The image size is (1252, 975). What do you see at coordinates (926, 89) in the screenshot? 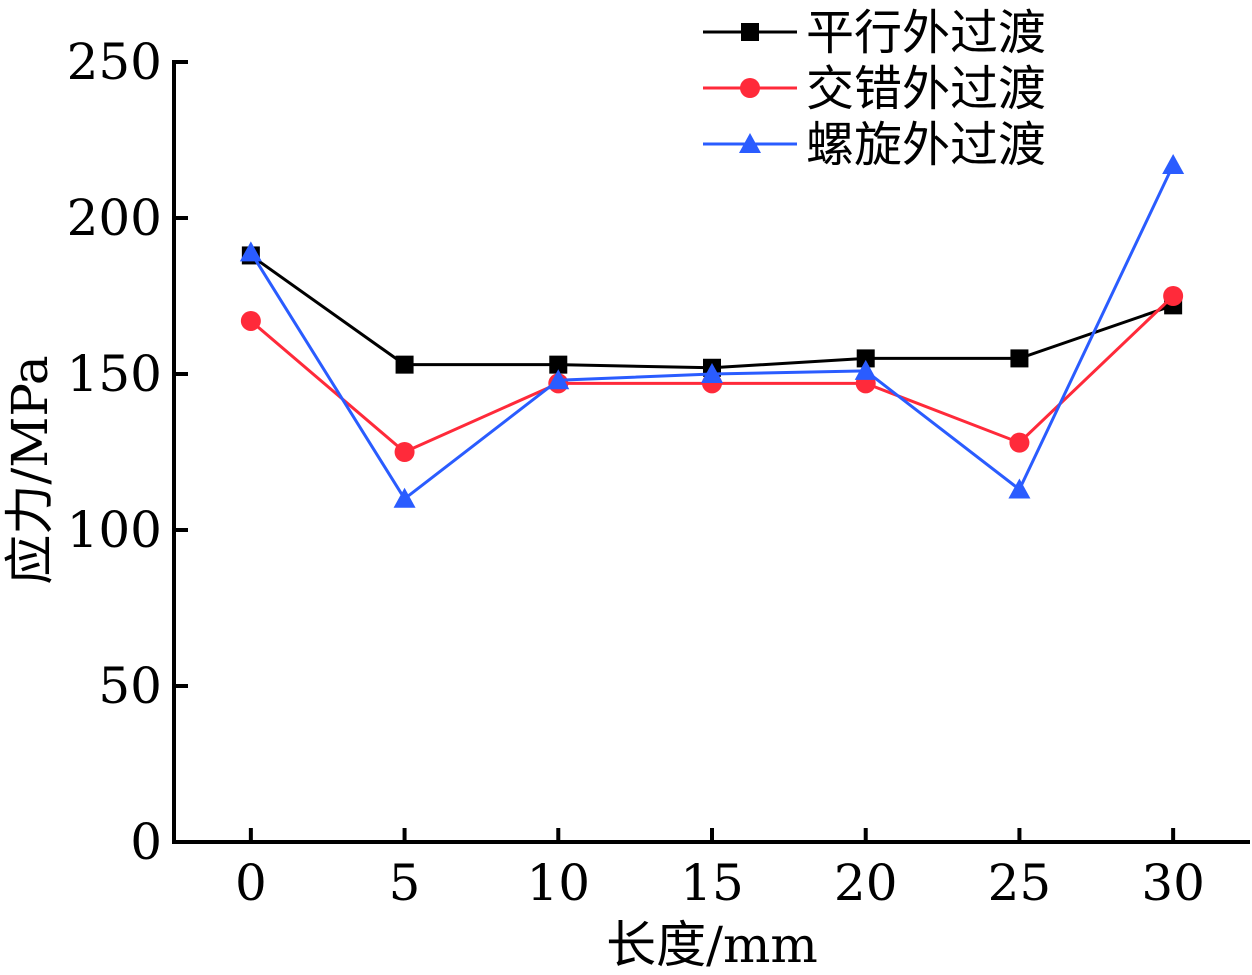
I see `legend-label: 交错外过渡` at bounding box center [926, 89].